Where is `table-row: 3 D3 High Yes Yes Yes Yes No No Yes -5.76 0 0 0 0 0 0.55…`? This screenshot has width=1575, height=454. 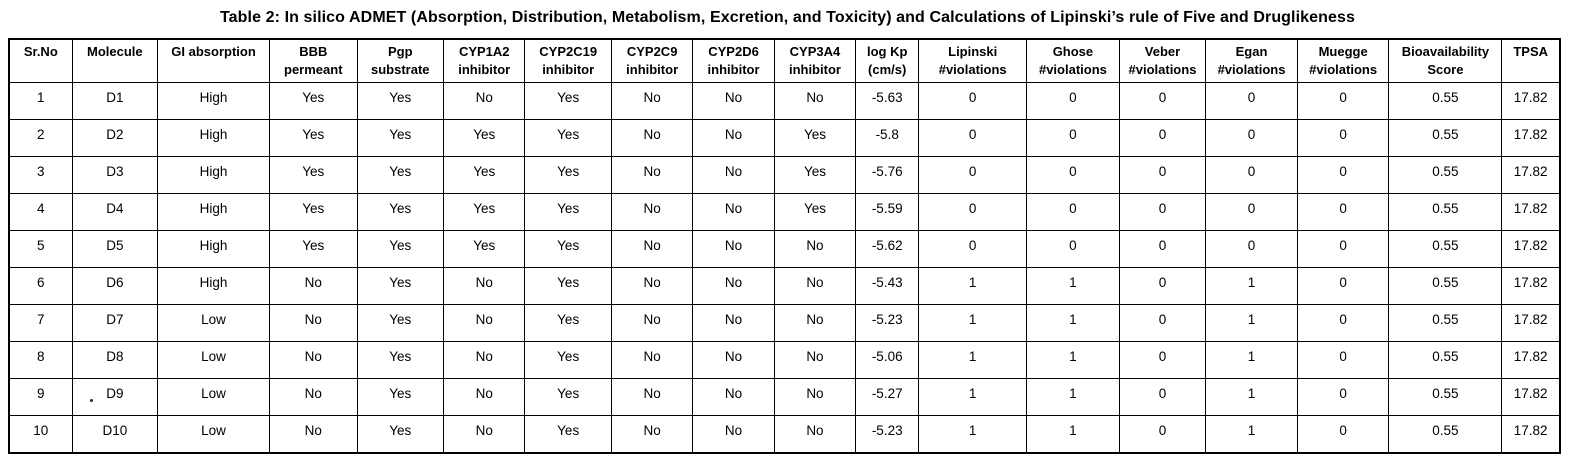
table-row: 3 D3 High Yes Yes Yes Yes No No Yes -5.76 0 0 0 0 0 0.55… is located at coordinates (784, 174).